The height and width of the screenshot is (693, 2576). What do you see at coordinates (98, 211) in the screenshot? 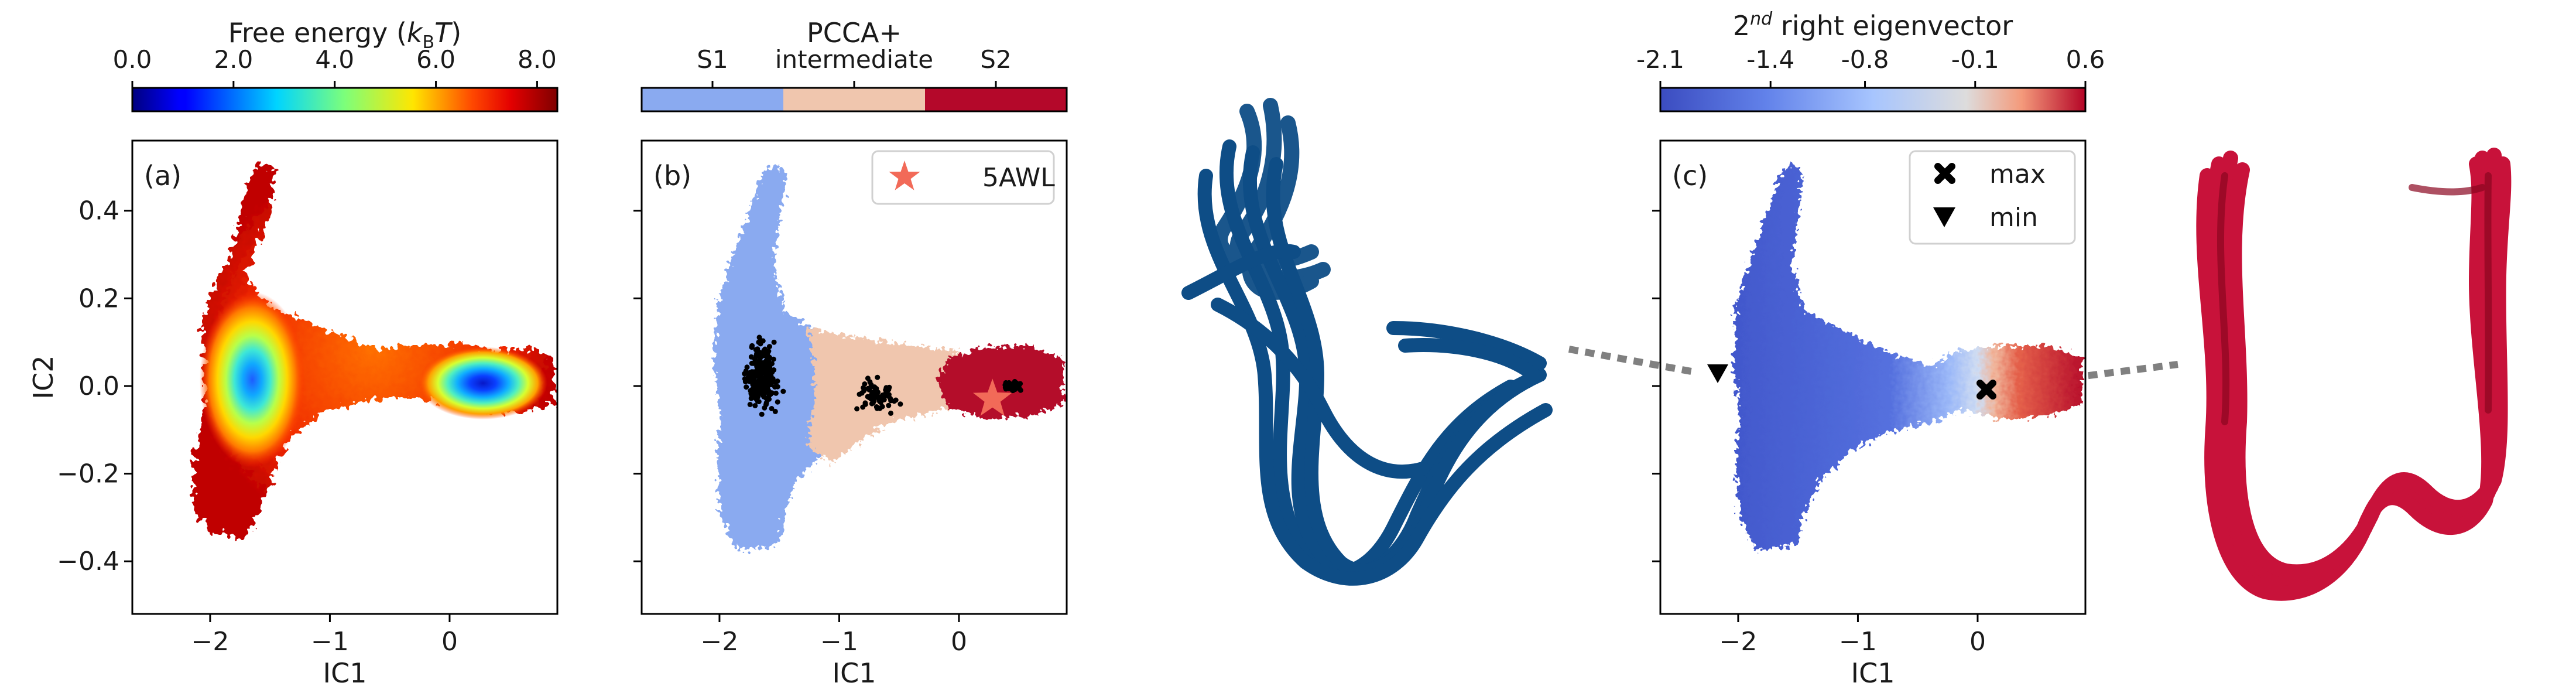
I see `y-tick-label: 0.4` at bounding box center [98, 211].